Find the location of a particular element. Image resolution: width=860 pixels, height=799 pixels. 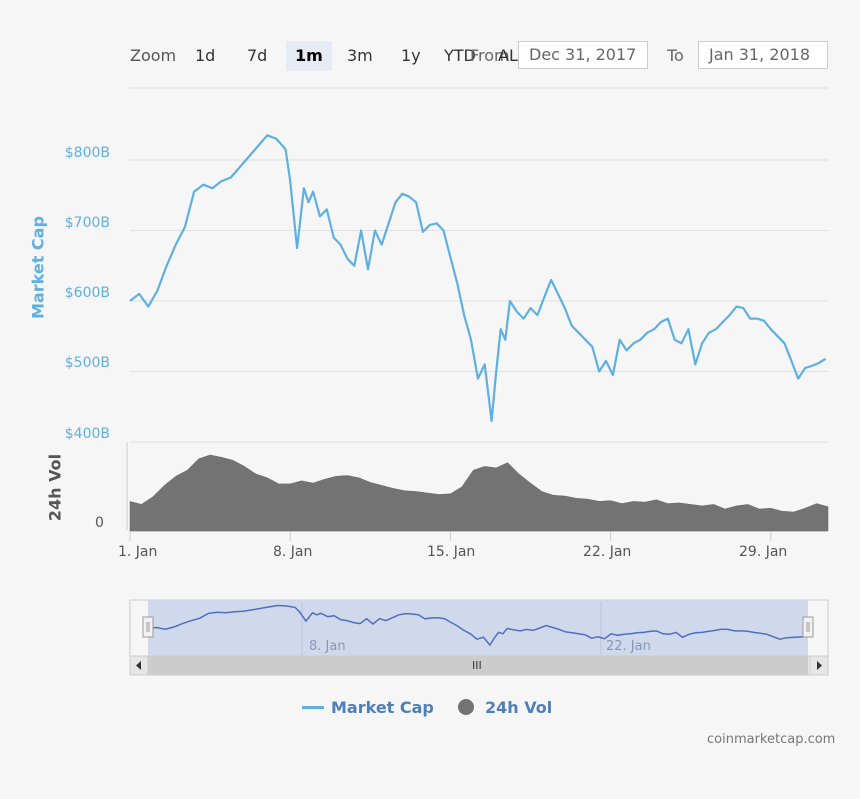

xtick-label: 15. Jan is located at coordinates (451, 552).